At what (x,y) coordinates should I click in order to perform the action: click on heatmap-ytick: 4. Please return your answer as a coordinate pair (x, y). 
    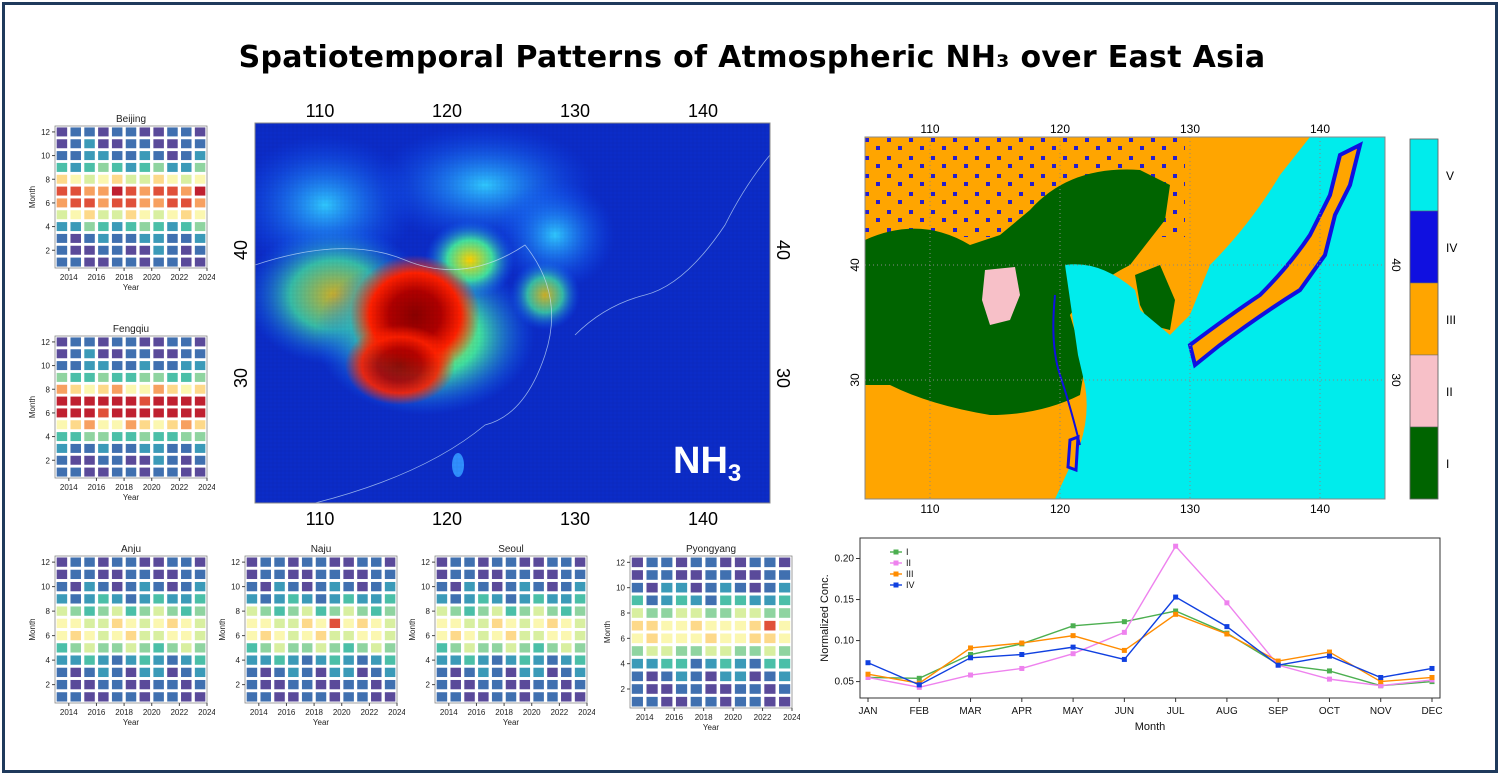
    Looking at the image, I should click on (428, 660).